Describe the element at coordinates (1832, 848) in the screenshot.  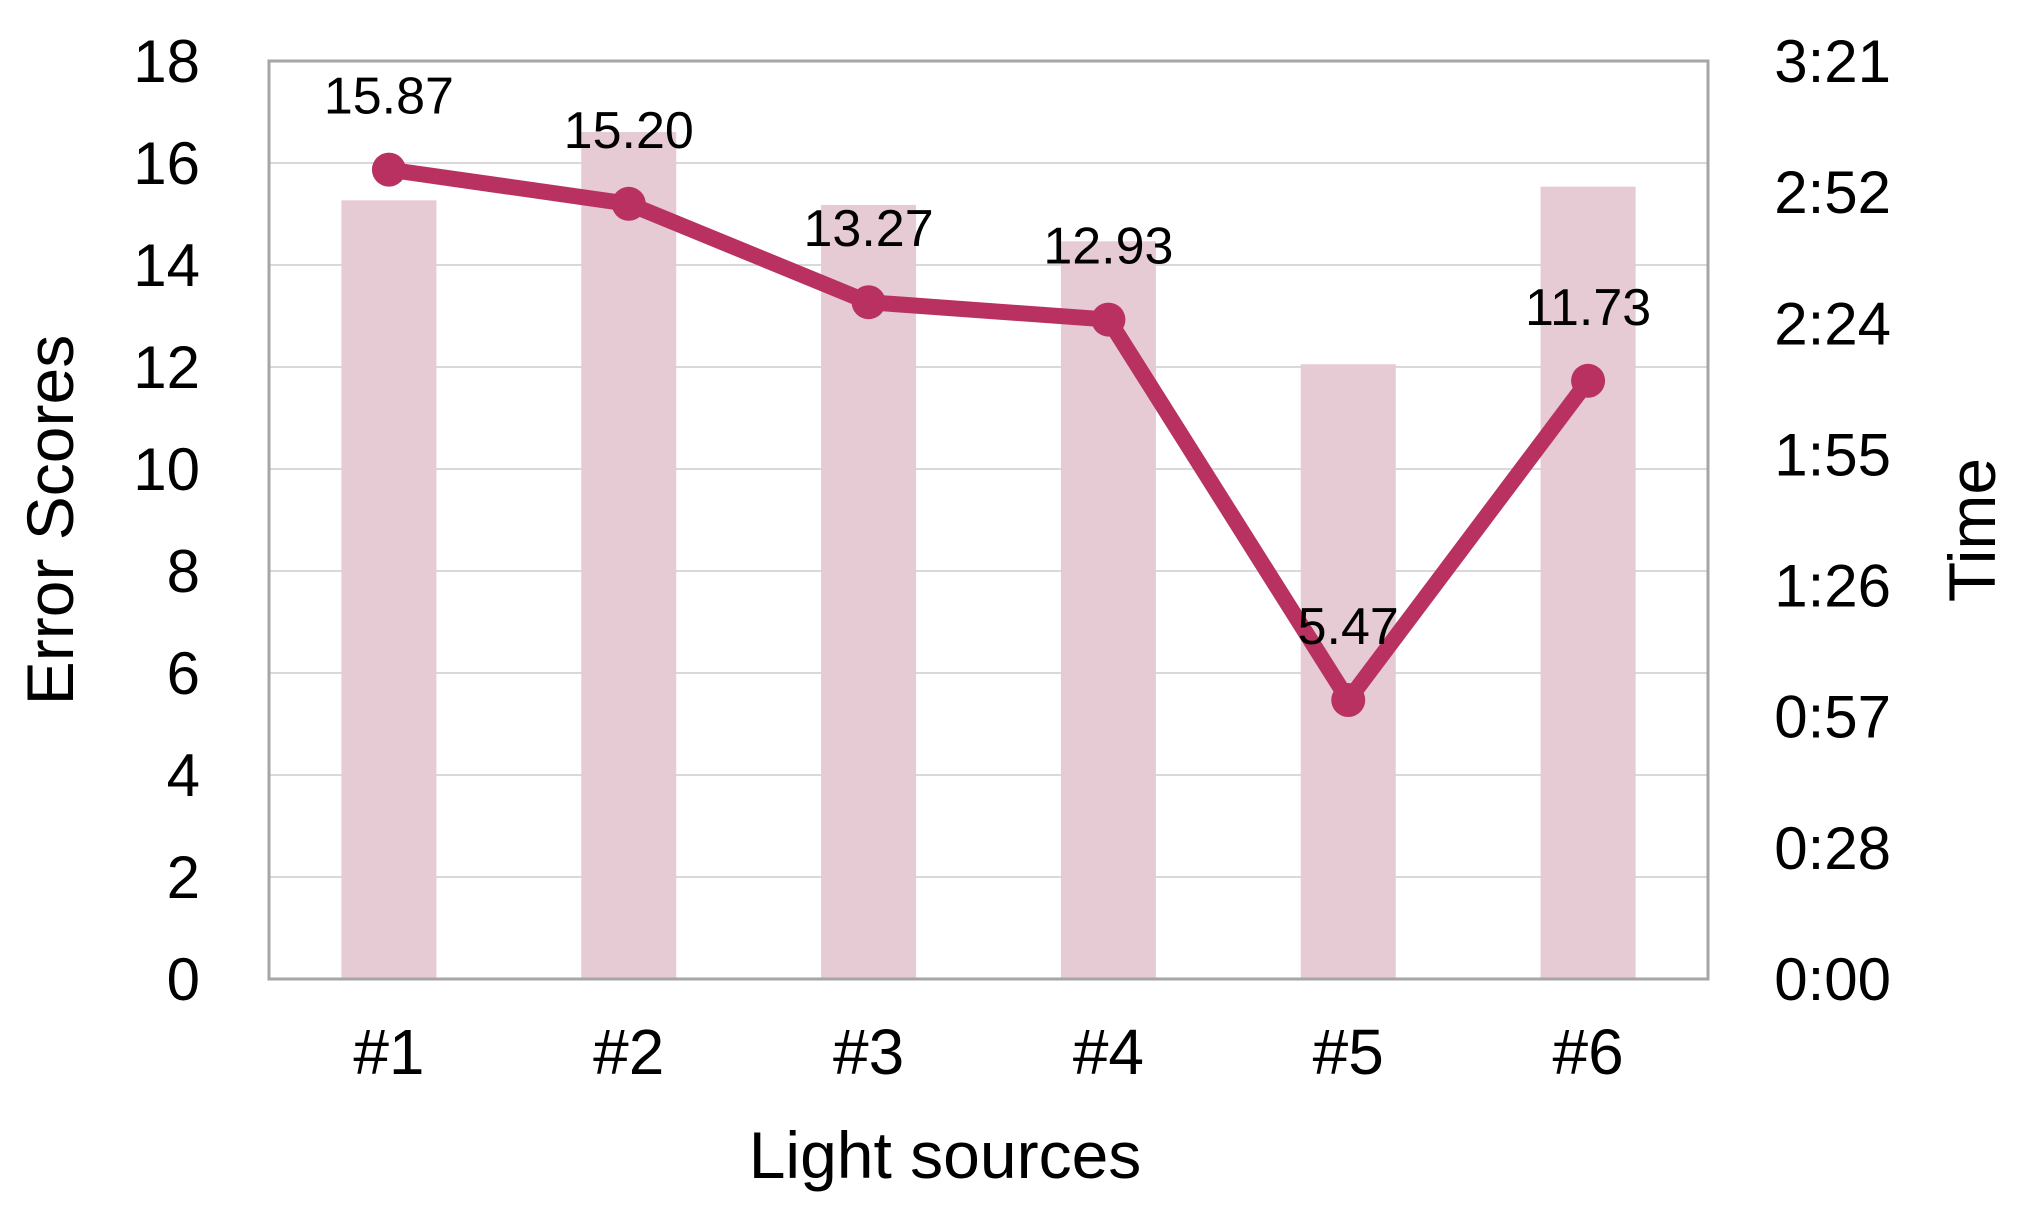
I see `right-tick-label-0:28: 0:28` at that location.